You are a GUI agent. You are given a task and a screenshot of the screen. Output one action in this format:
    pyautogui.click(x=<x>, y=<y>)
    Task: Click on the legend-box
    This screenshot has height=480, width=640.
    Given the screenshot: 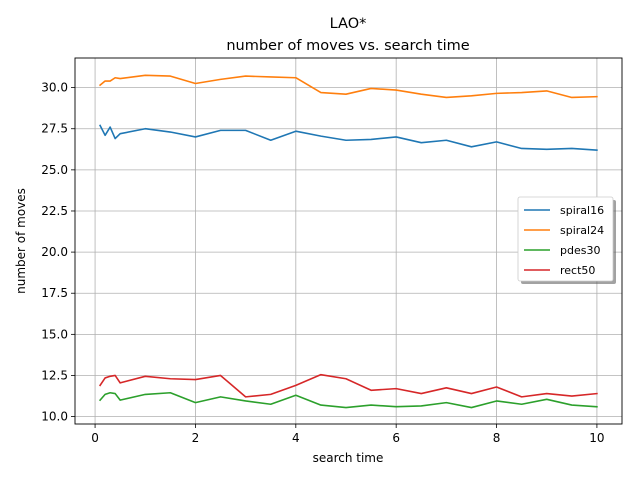 What is the action you would take?
    pyautogui.click(x=565, y=239)
    